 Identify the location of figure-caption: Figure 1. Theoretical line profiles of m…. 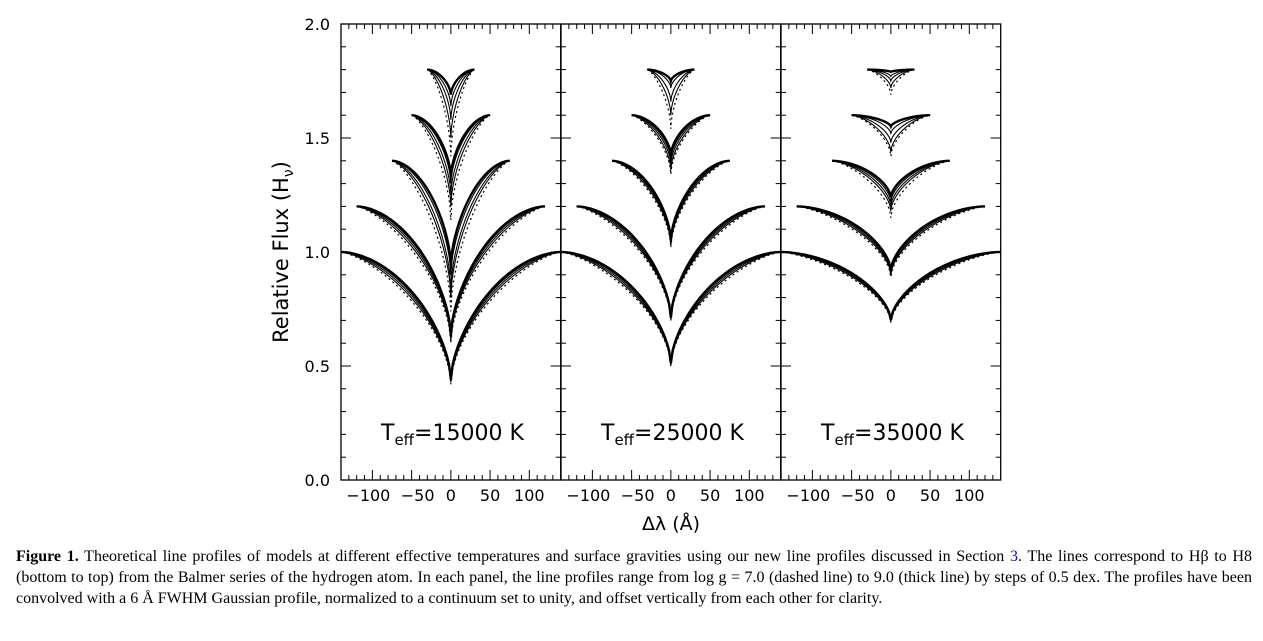
(634, 577).